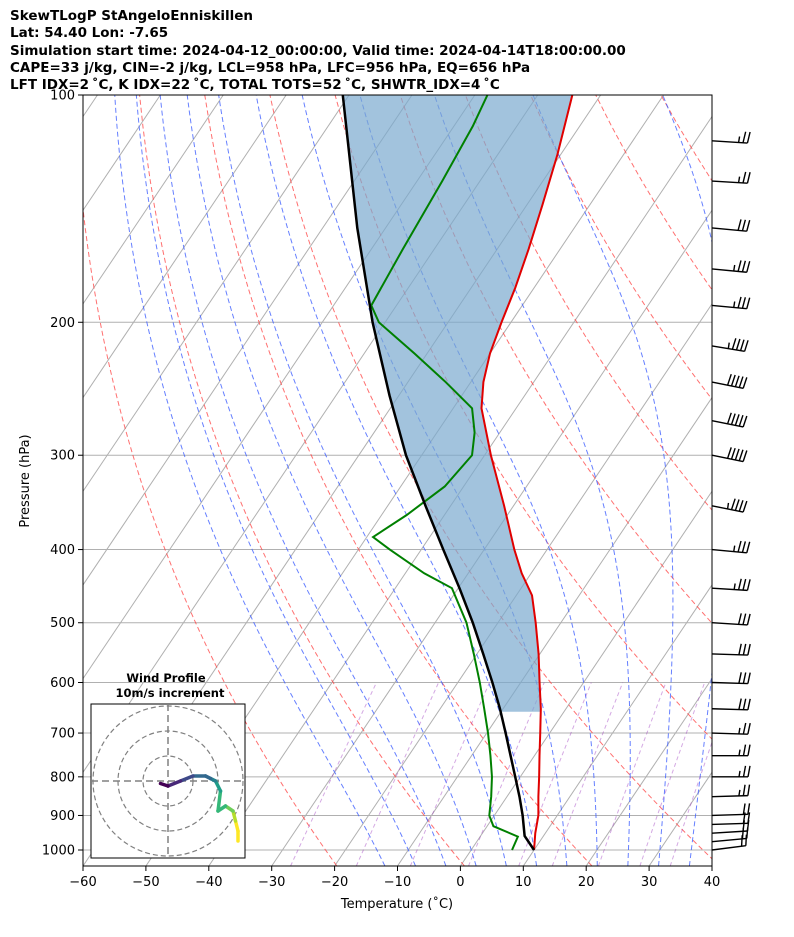 The width and height of the screenshot is (794, 937). What do you see at coordinates (62, 816) in the screenshot?
I see `y-tick-label: 900` at bounding box center [62, 816].